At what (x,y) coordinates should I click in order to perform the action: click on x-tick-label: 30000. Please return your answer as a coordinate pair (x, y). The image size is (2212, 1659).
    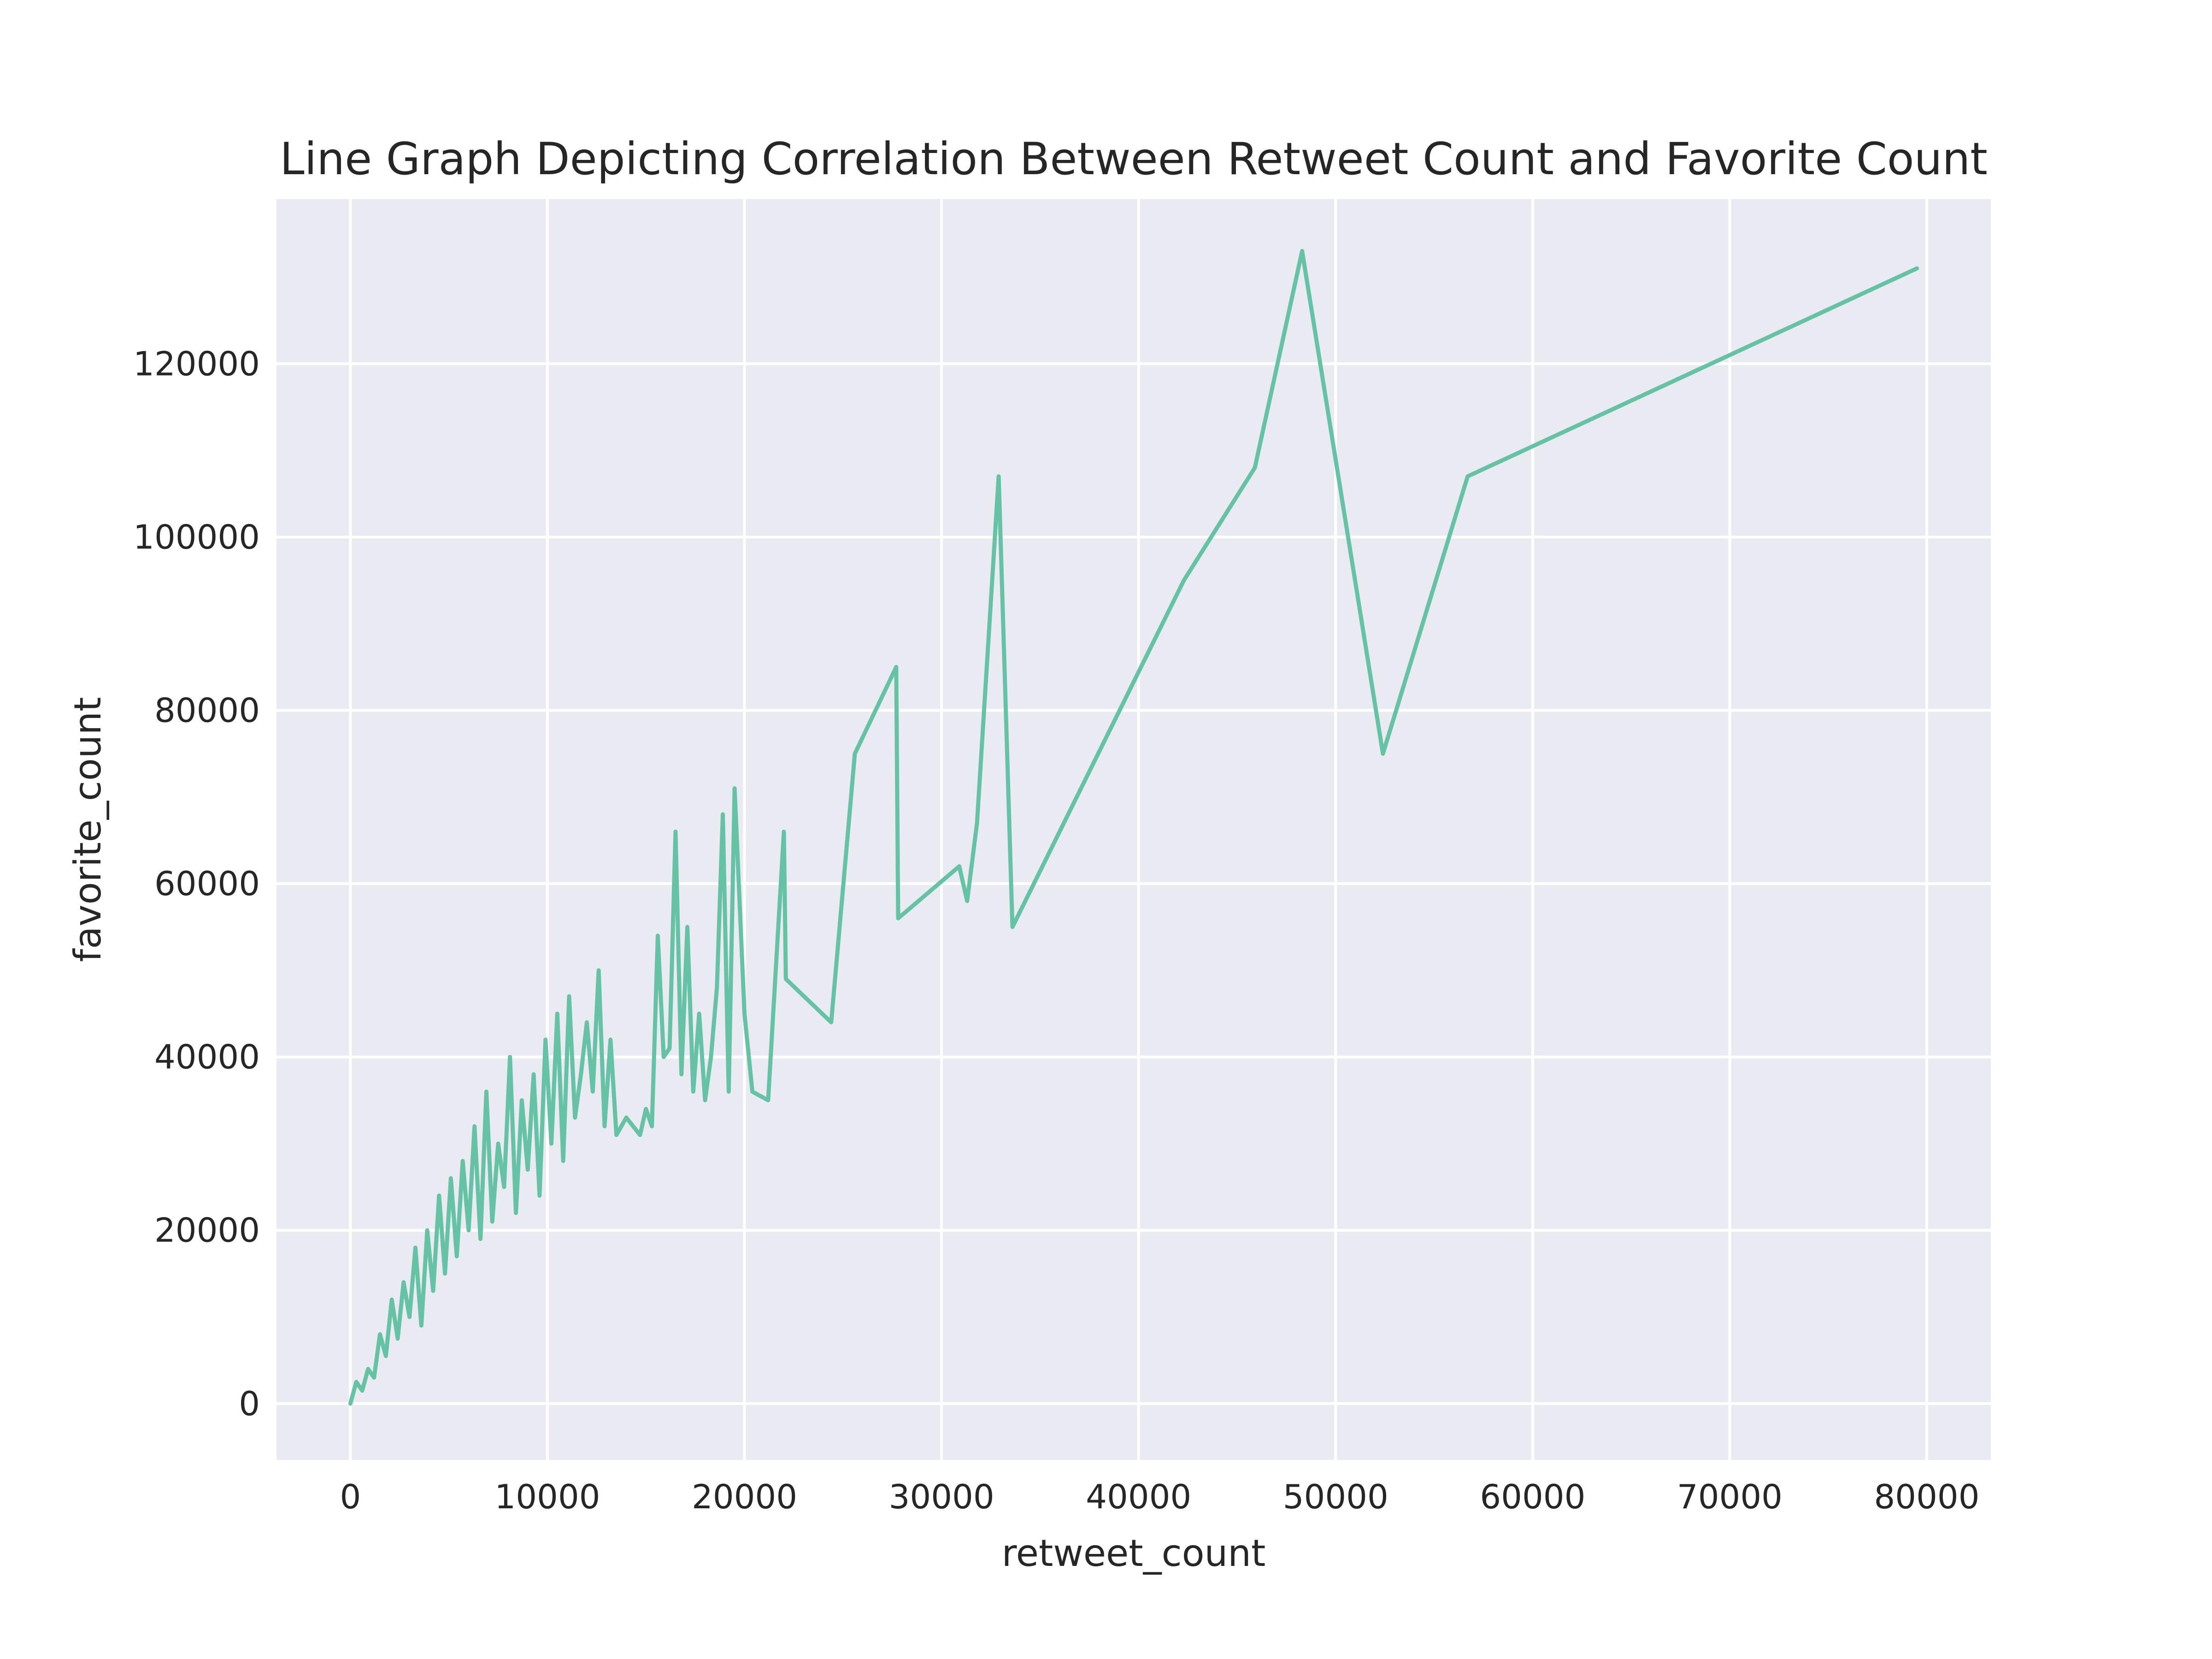
    Looking at the image, I should click on (941, 1496).